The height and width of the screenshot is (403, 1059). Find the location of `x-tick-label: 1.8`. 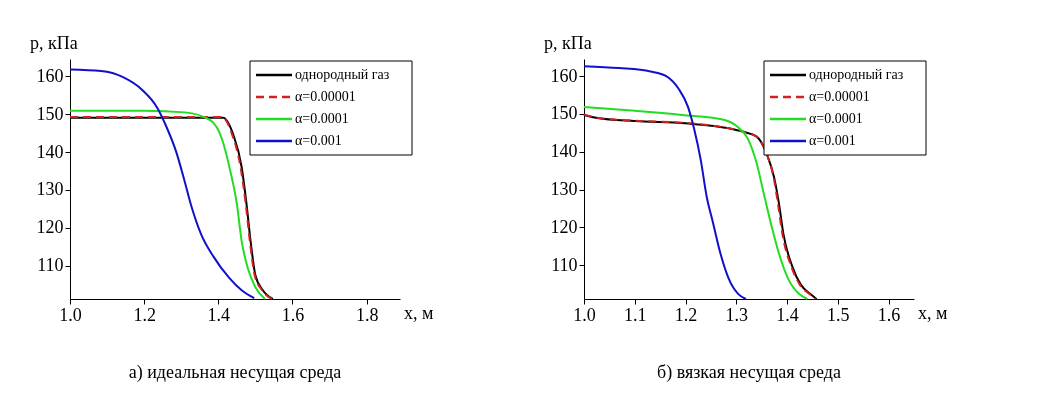

x-tick-label: 1.8 is located at coordinates (367, 314).